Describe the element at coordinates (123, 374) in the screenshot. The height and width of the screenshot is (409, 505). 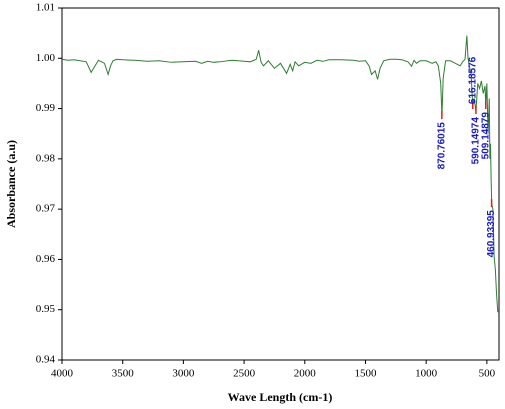
I see `x-tick-label: 3500` at that location.